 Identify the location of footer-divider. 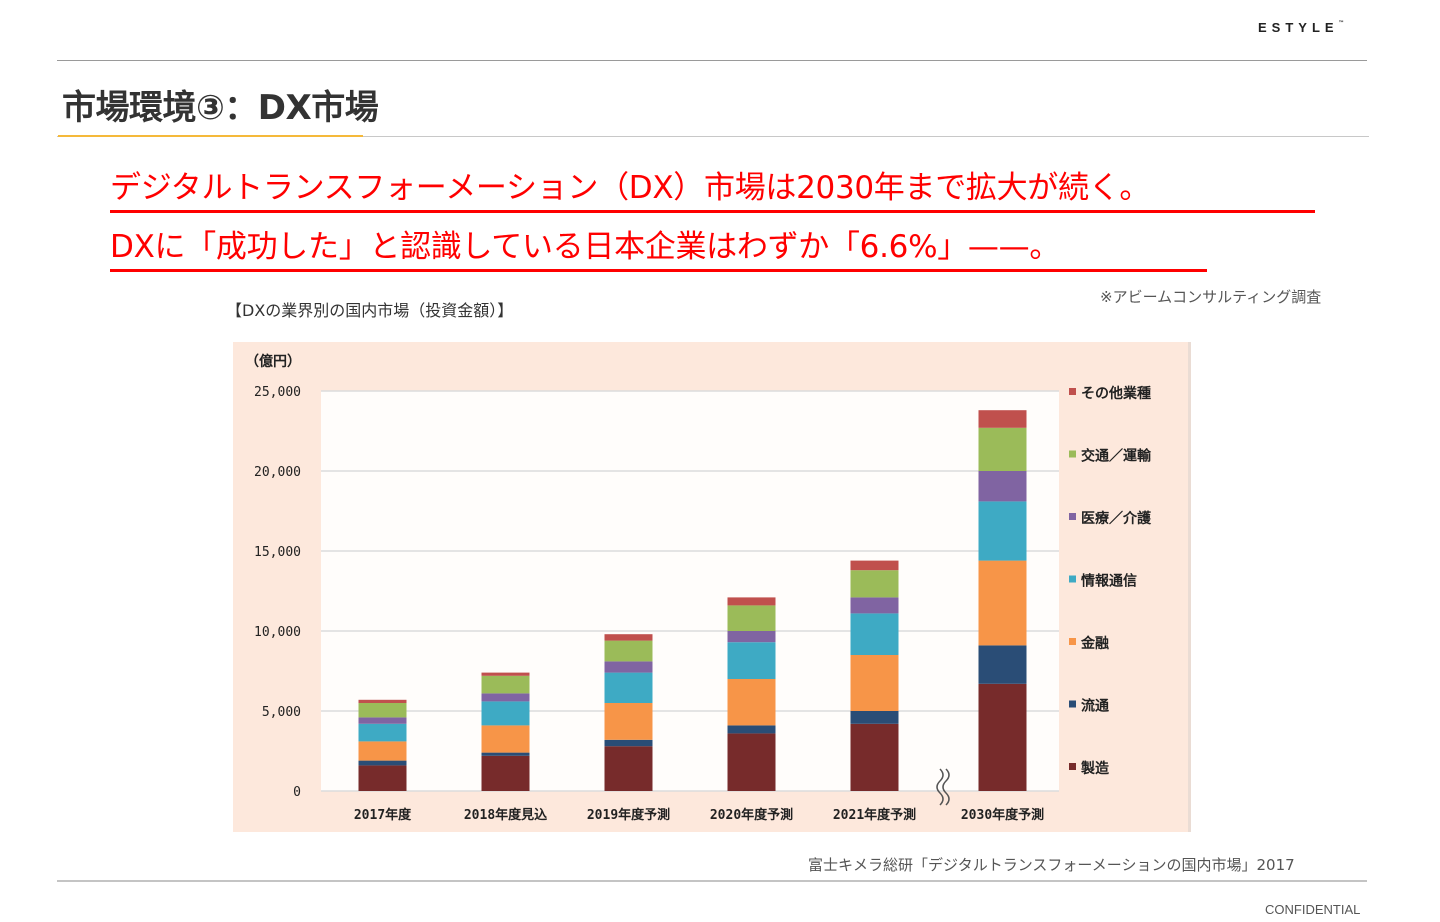
(712, 881).